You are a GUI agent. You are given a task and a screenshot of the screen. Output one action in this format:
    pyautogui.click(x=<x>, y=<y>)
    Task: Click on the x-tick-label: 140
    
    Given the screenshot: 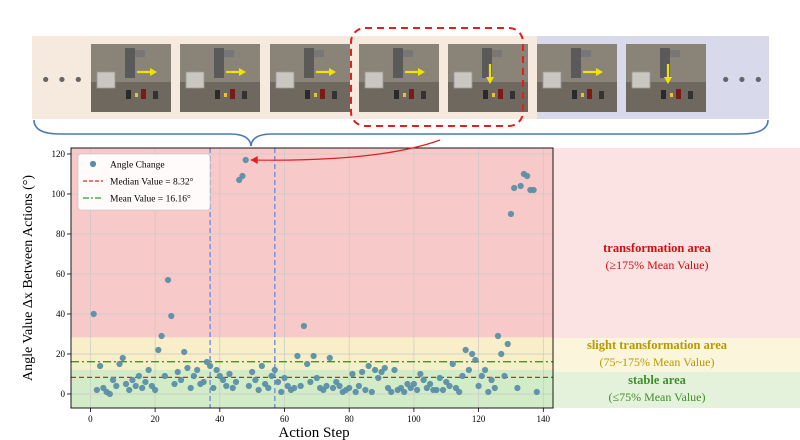 What is the action you would take?
    pyautogui.click(x=544, y=419)
    